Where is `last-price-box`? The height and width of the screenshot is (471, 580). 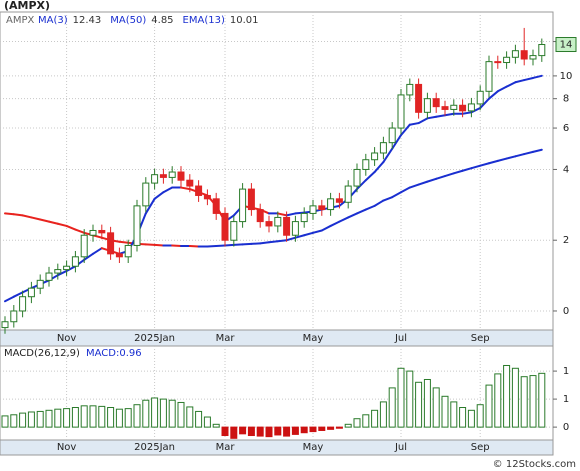
last-price-box is located at coordinates (566, 45).